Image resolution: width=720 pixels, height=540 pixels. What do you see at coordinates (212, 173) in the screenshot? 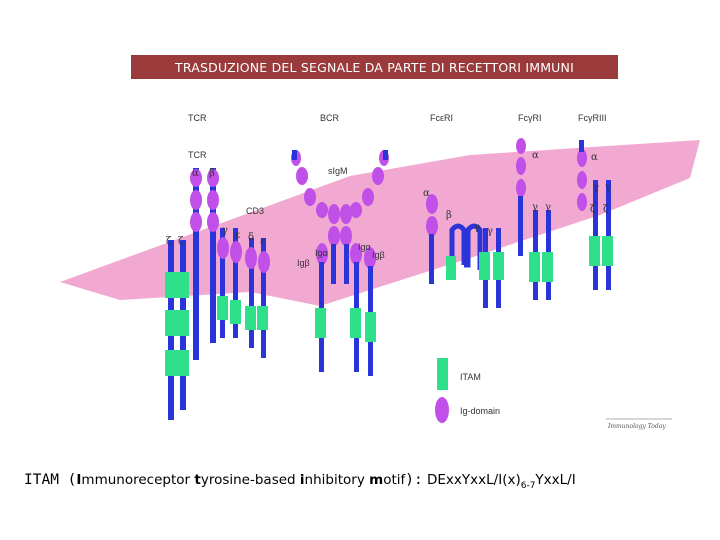
I see `label-tcr-beta: β` at bounding box center [212, 173].